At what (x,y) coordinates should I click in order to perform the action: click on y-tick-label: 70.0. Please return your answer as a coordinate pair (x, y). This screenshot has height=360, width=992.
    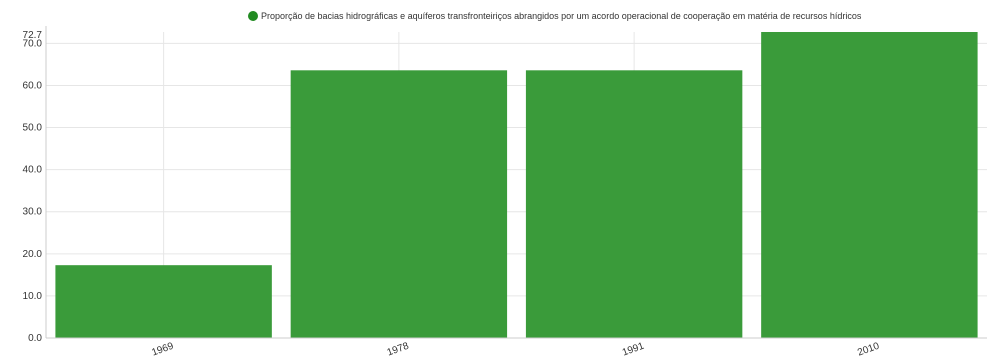
    Looking at the image, I should click on (33, 43).